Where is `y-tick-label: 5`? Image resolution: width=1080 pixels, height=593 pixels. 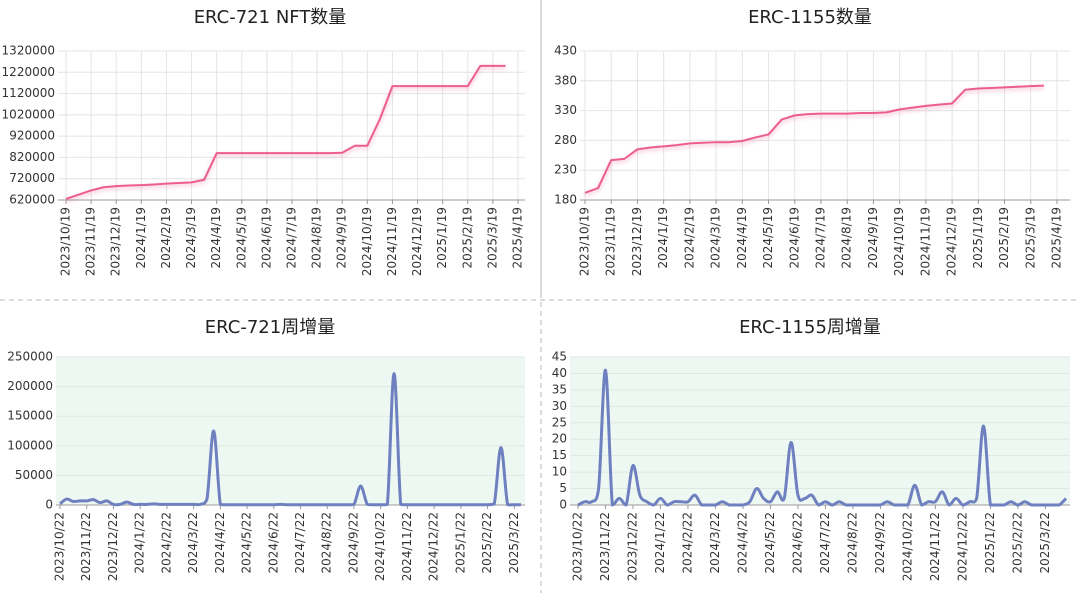 y-tick-label: 5 is located at coordinates (563, 488).